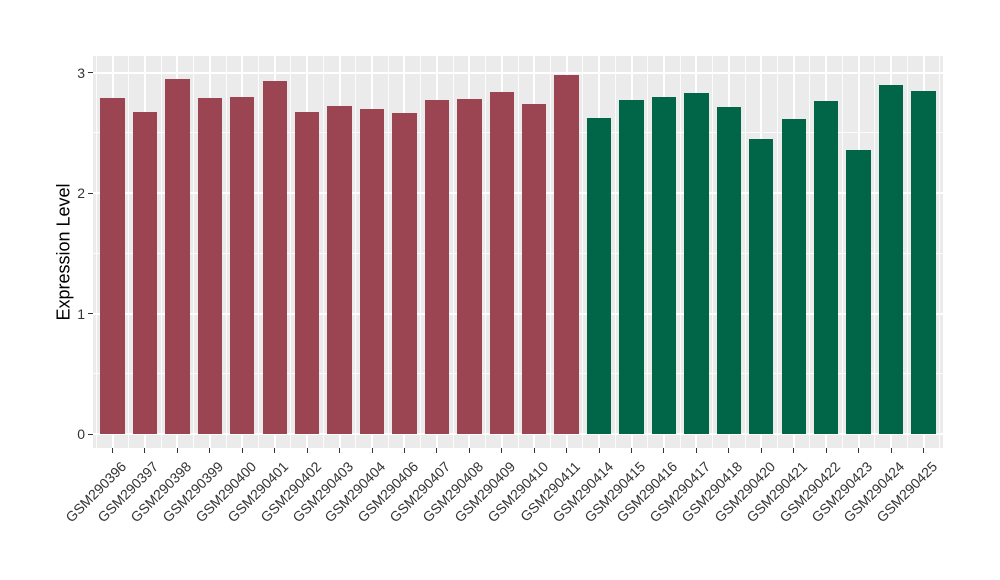 The image size is (1000, 580). What do you see at coordinates (923, 262) in the screenshot?
I see `bar-GSM290425` at bounding box center [923, 262].